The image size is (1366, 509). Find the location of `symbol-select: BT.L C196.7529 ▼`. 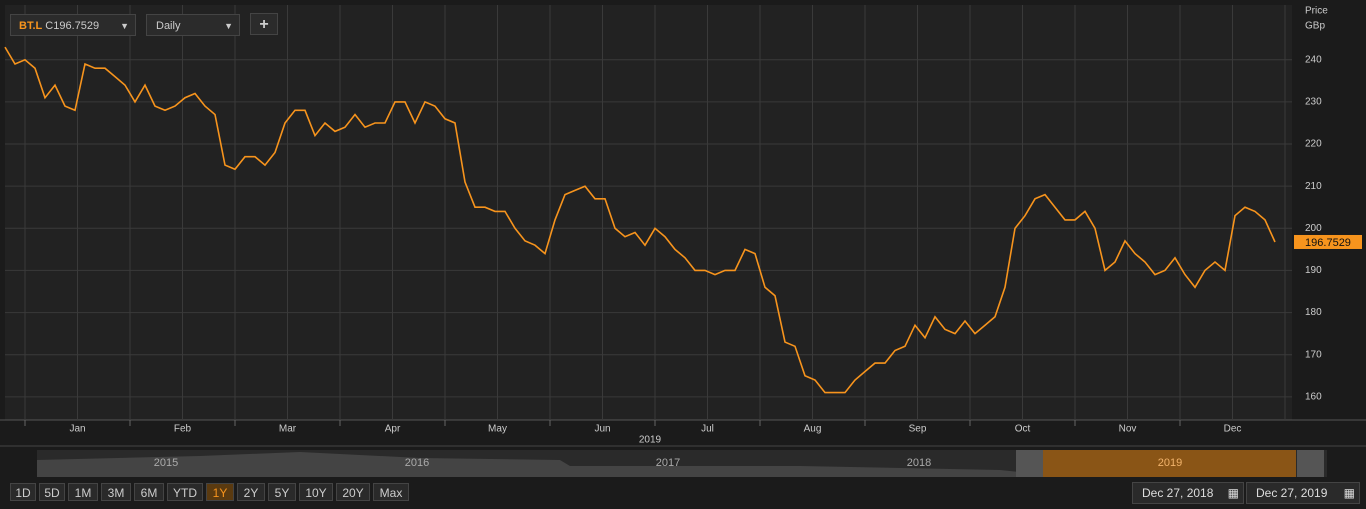

symbol-select: BT.L C196.7529 ▼ is located at coordinates (73, 25).